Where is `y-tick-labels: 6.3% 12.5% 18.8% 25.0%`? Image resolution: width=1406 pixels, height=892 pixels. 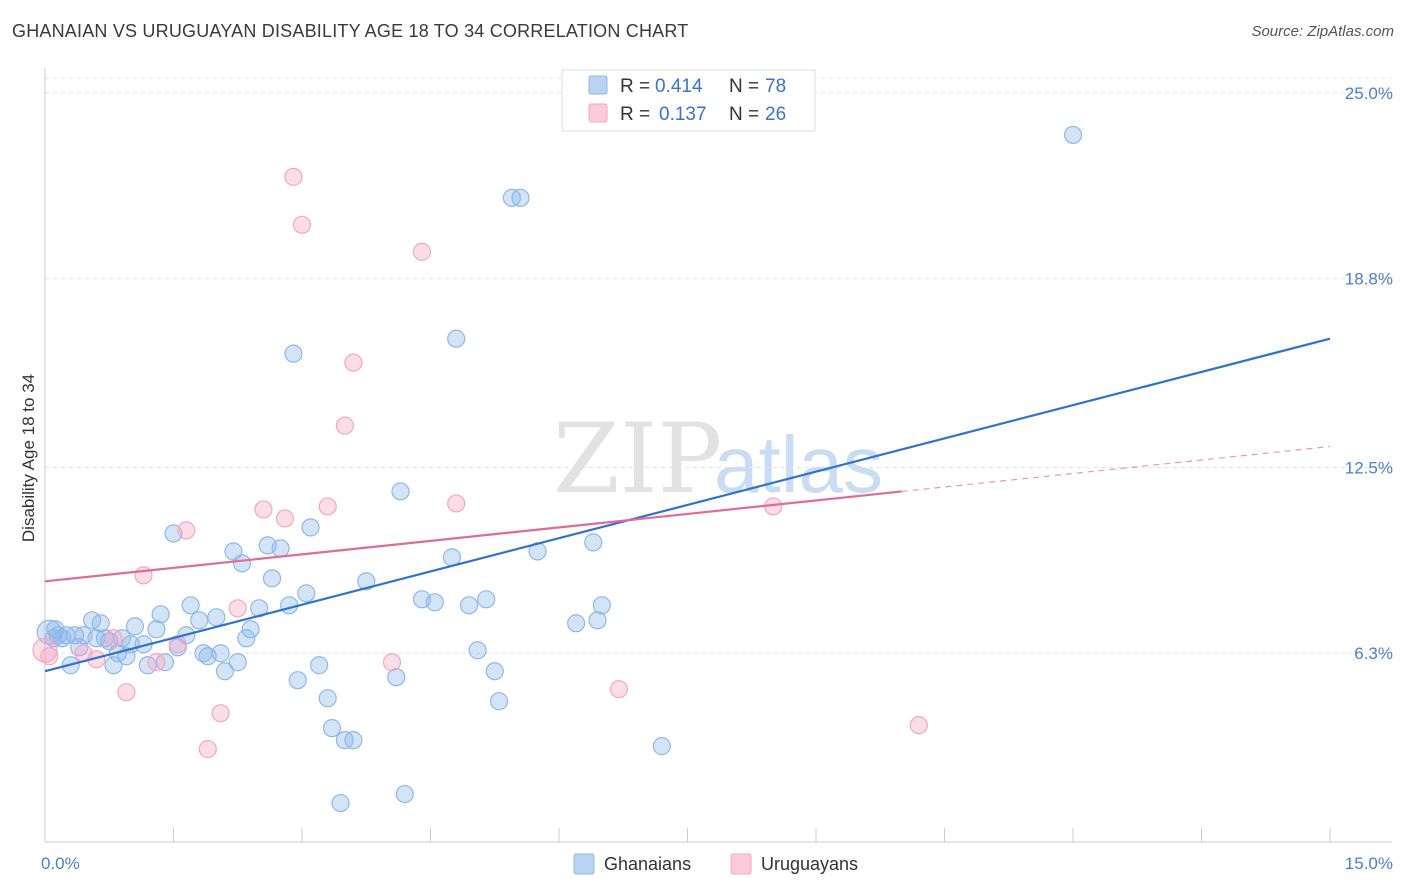 y-tick-labels: 6.3% 12.5% 18.8% 25.0% is located at coordinates (1369, 373).